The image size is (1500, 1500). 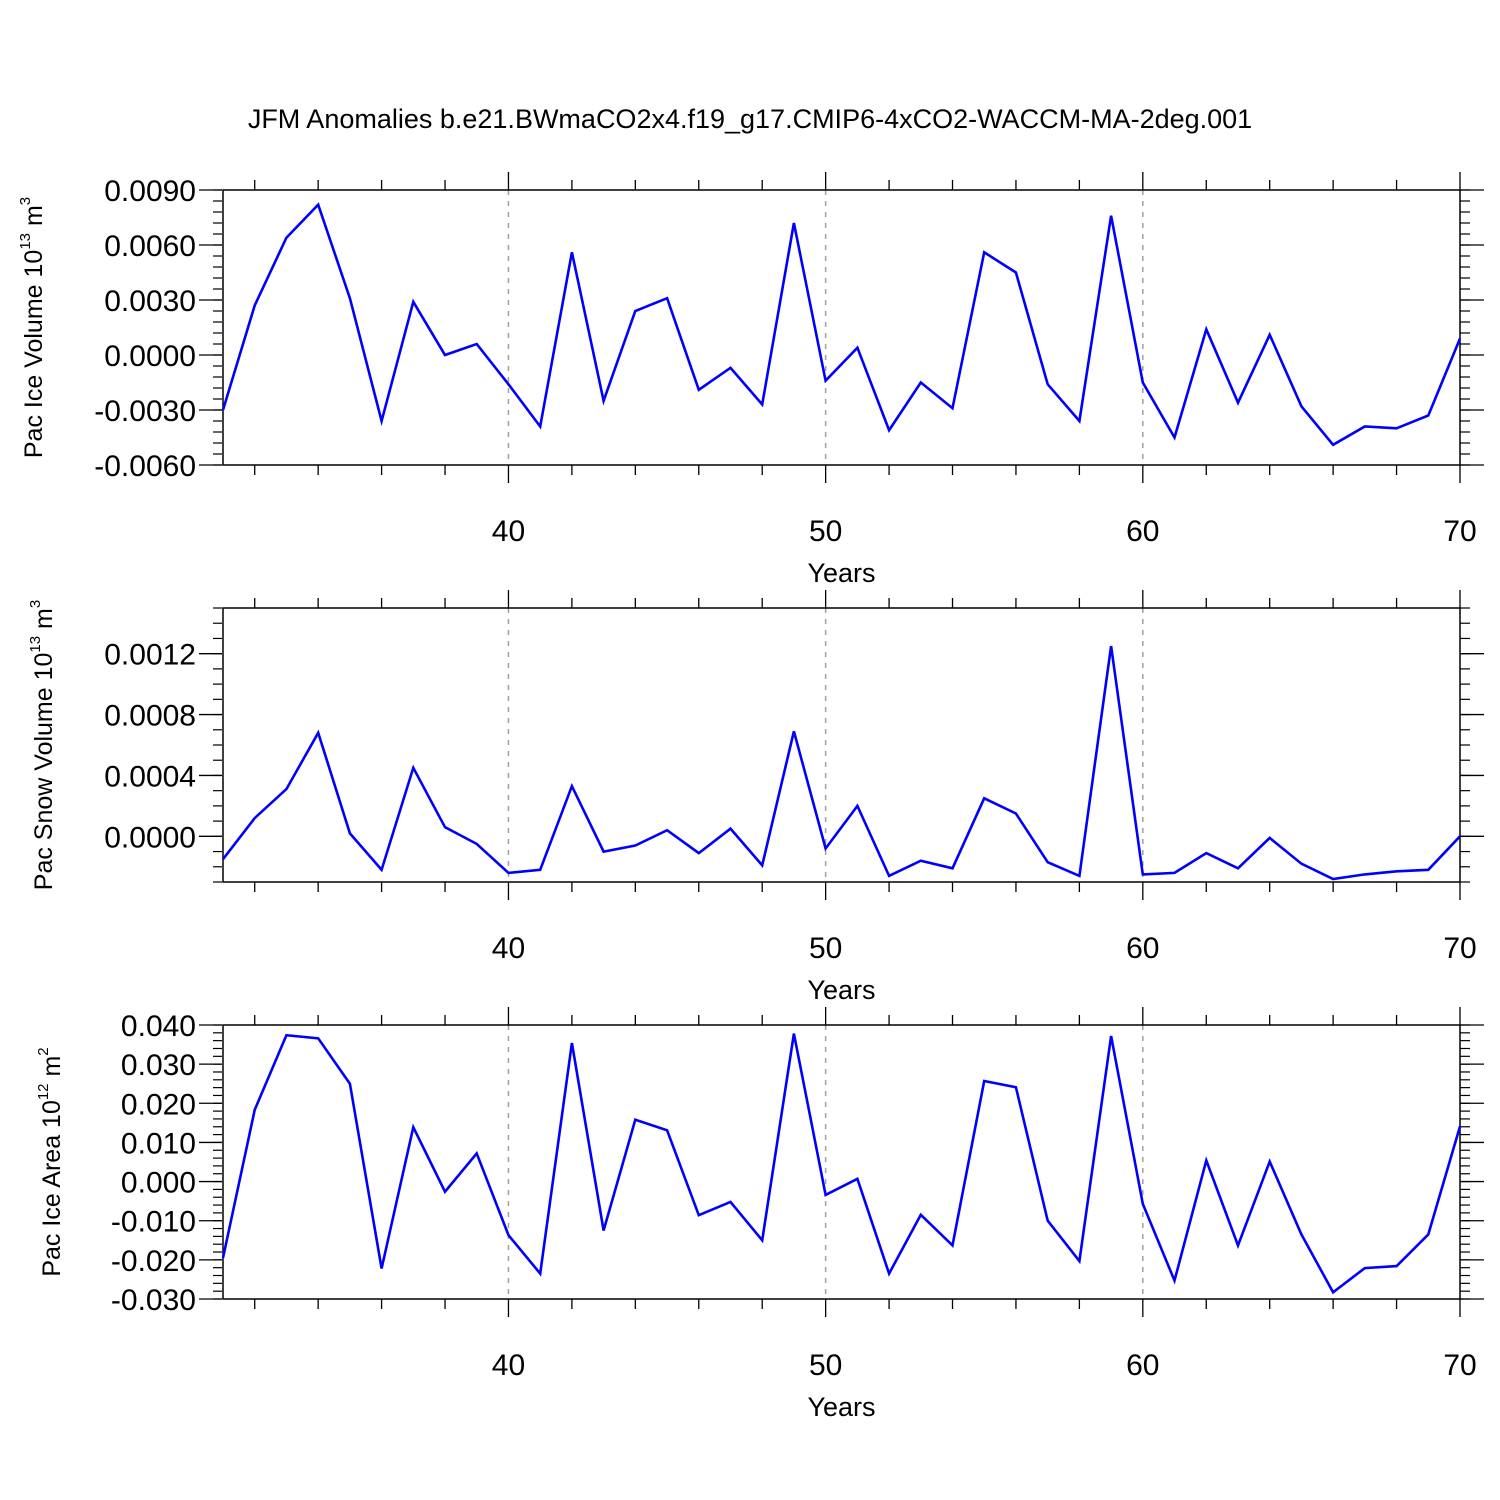 I want to click on y-tick-label: 0.0012, so click(x=150, y=655).